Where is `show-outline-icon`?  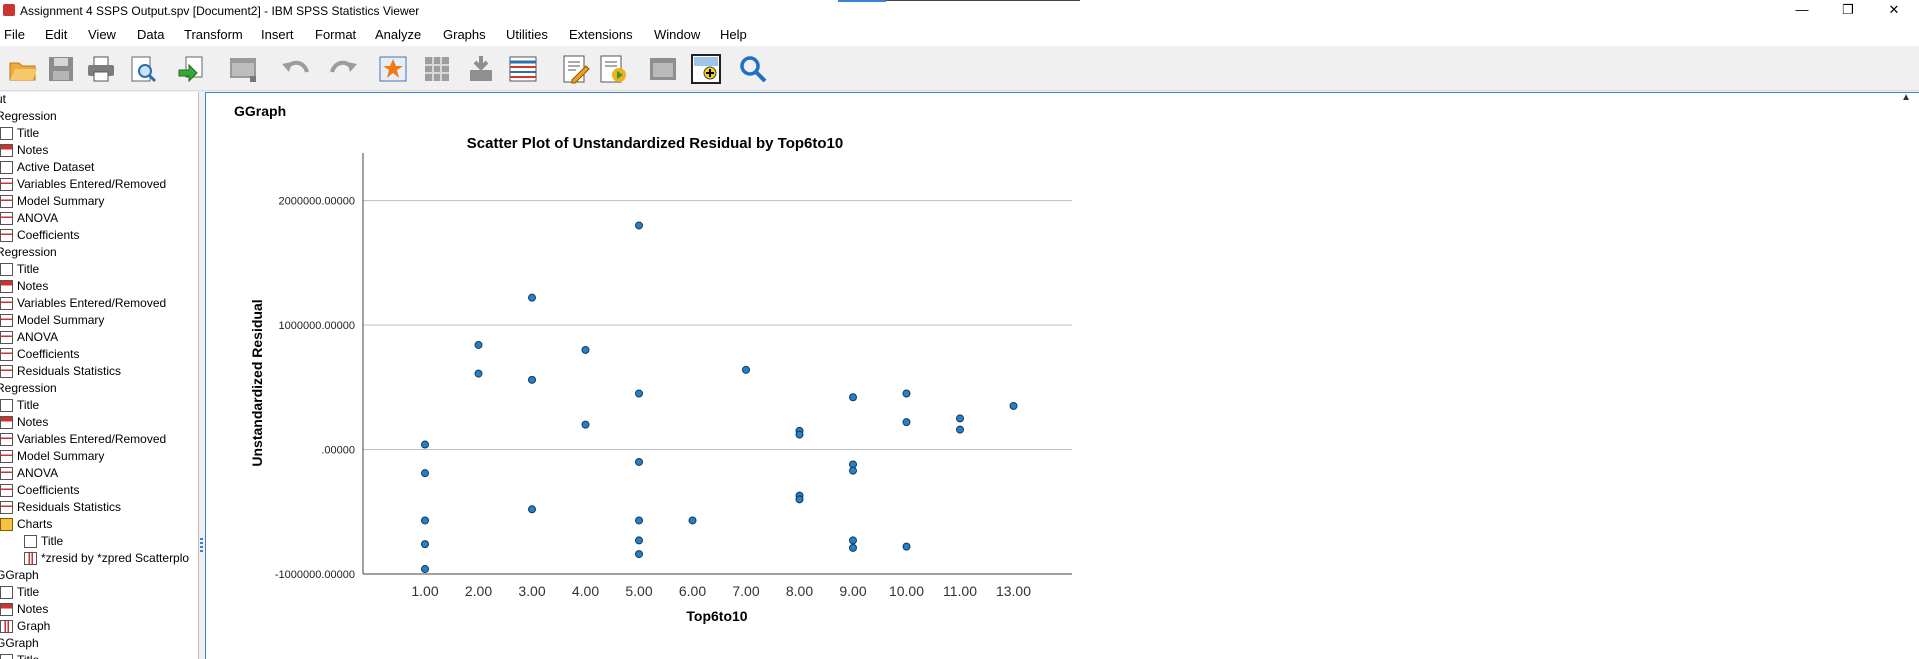 show-outline-icon is located at coordinates (663, 69).